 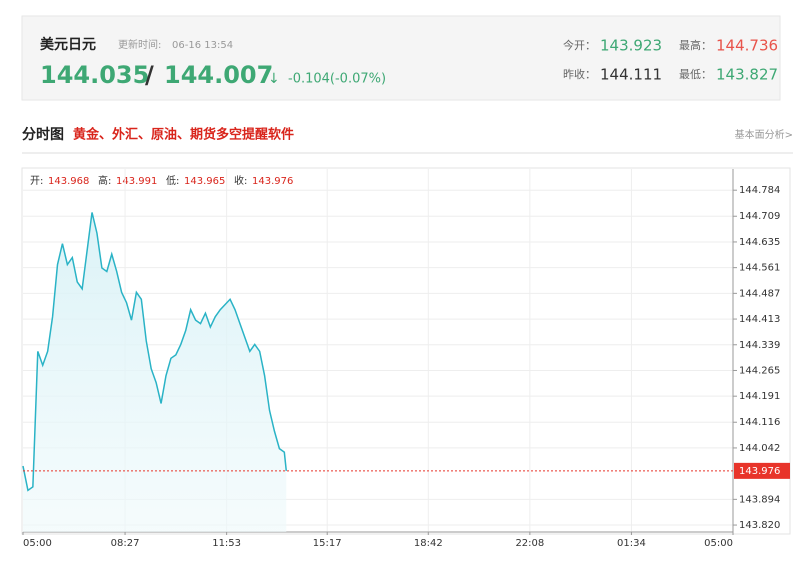 What do you see at coordinates (272, 181) in the screenshot?
I see `info-close: 143.976` at bounding box center [272, 181].